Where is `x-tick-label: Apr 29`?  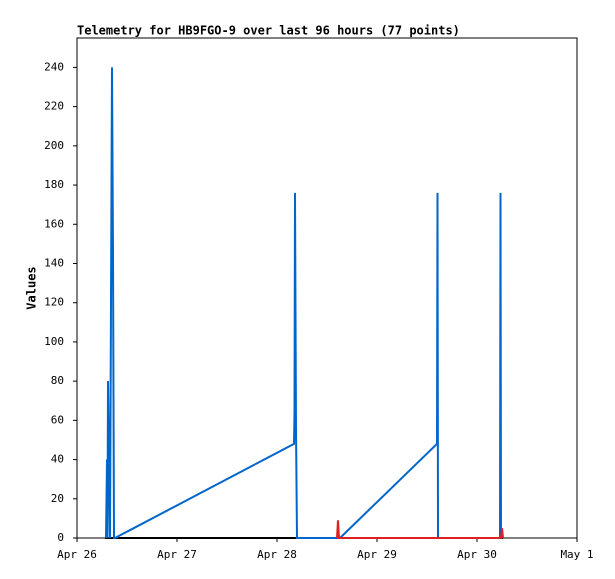 x-tick-label: Apr 29 is located at coordinates (377, 554).